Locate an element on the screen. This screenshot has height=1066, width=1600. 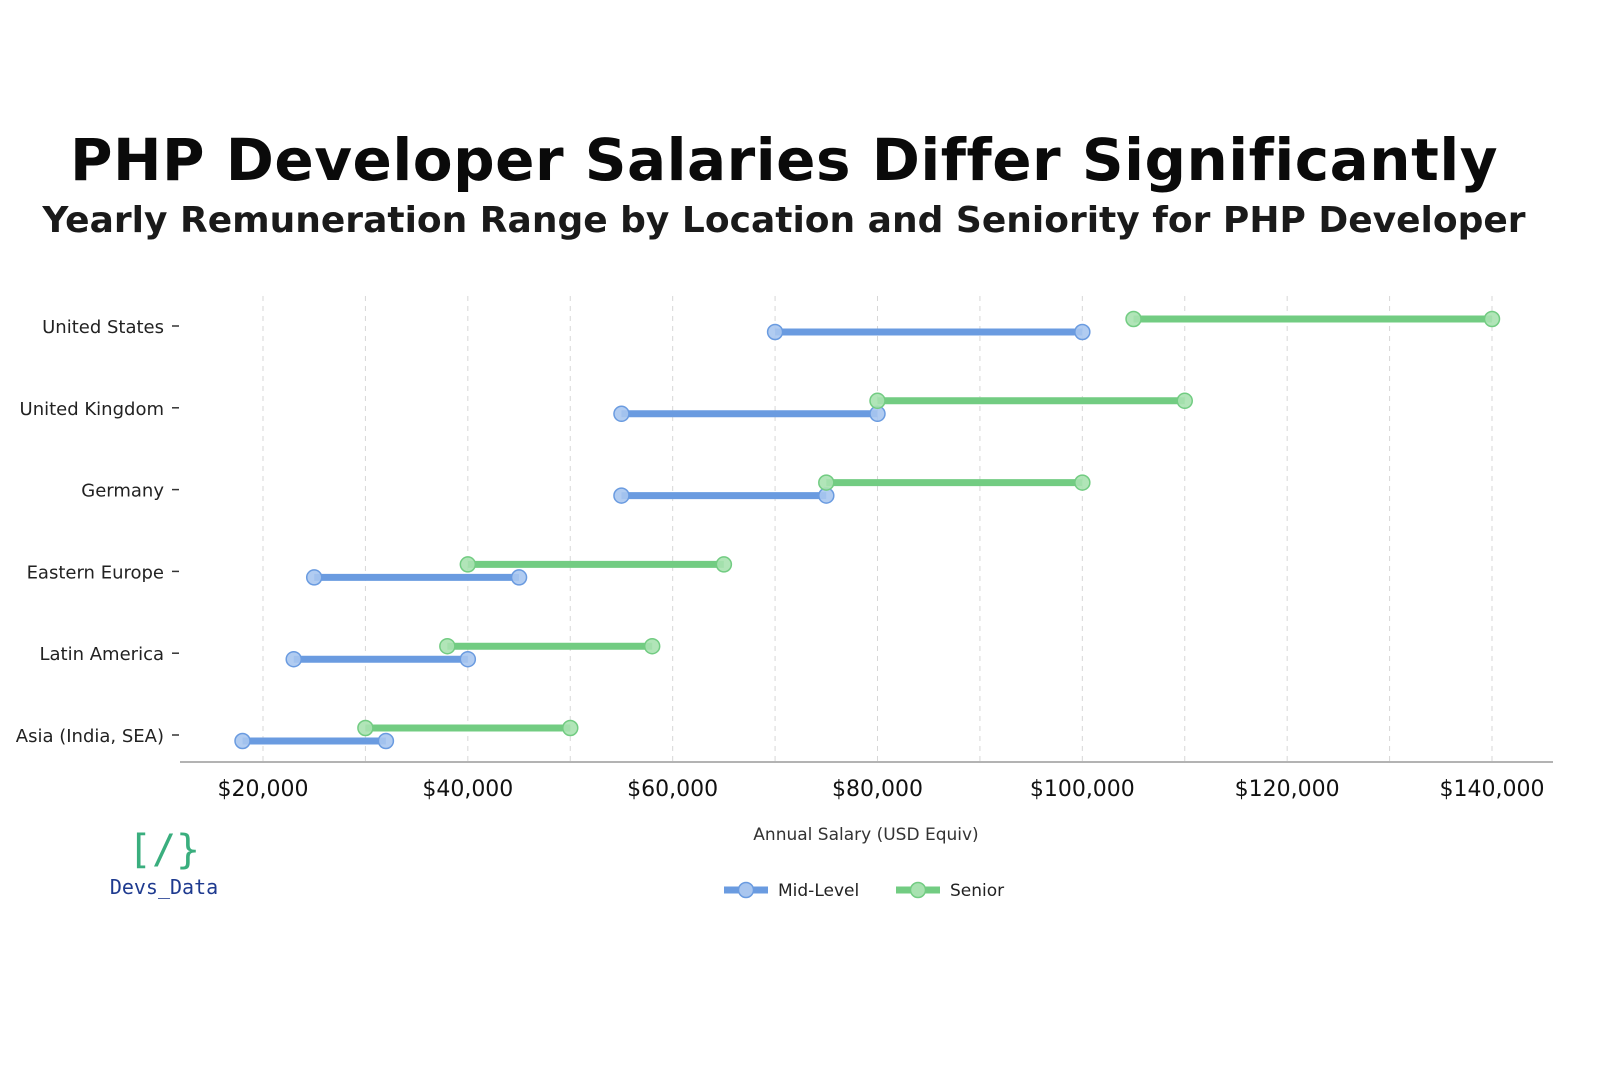
x-tick-label: $120,000 is located at coordinates (1287, 789).